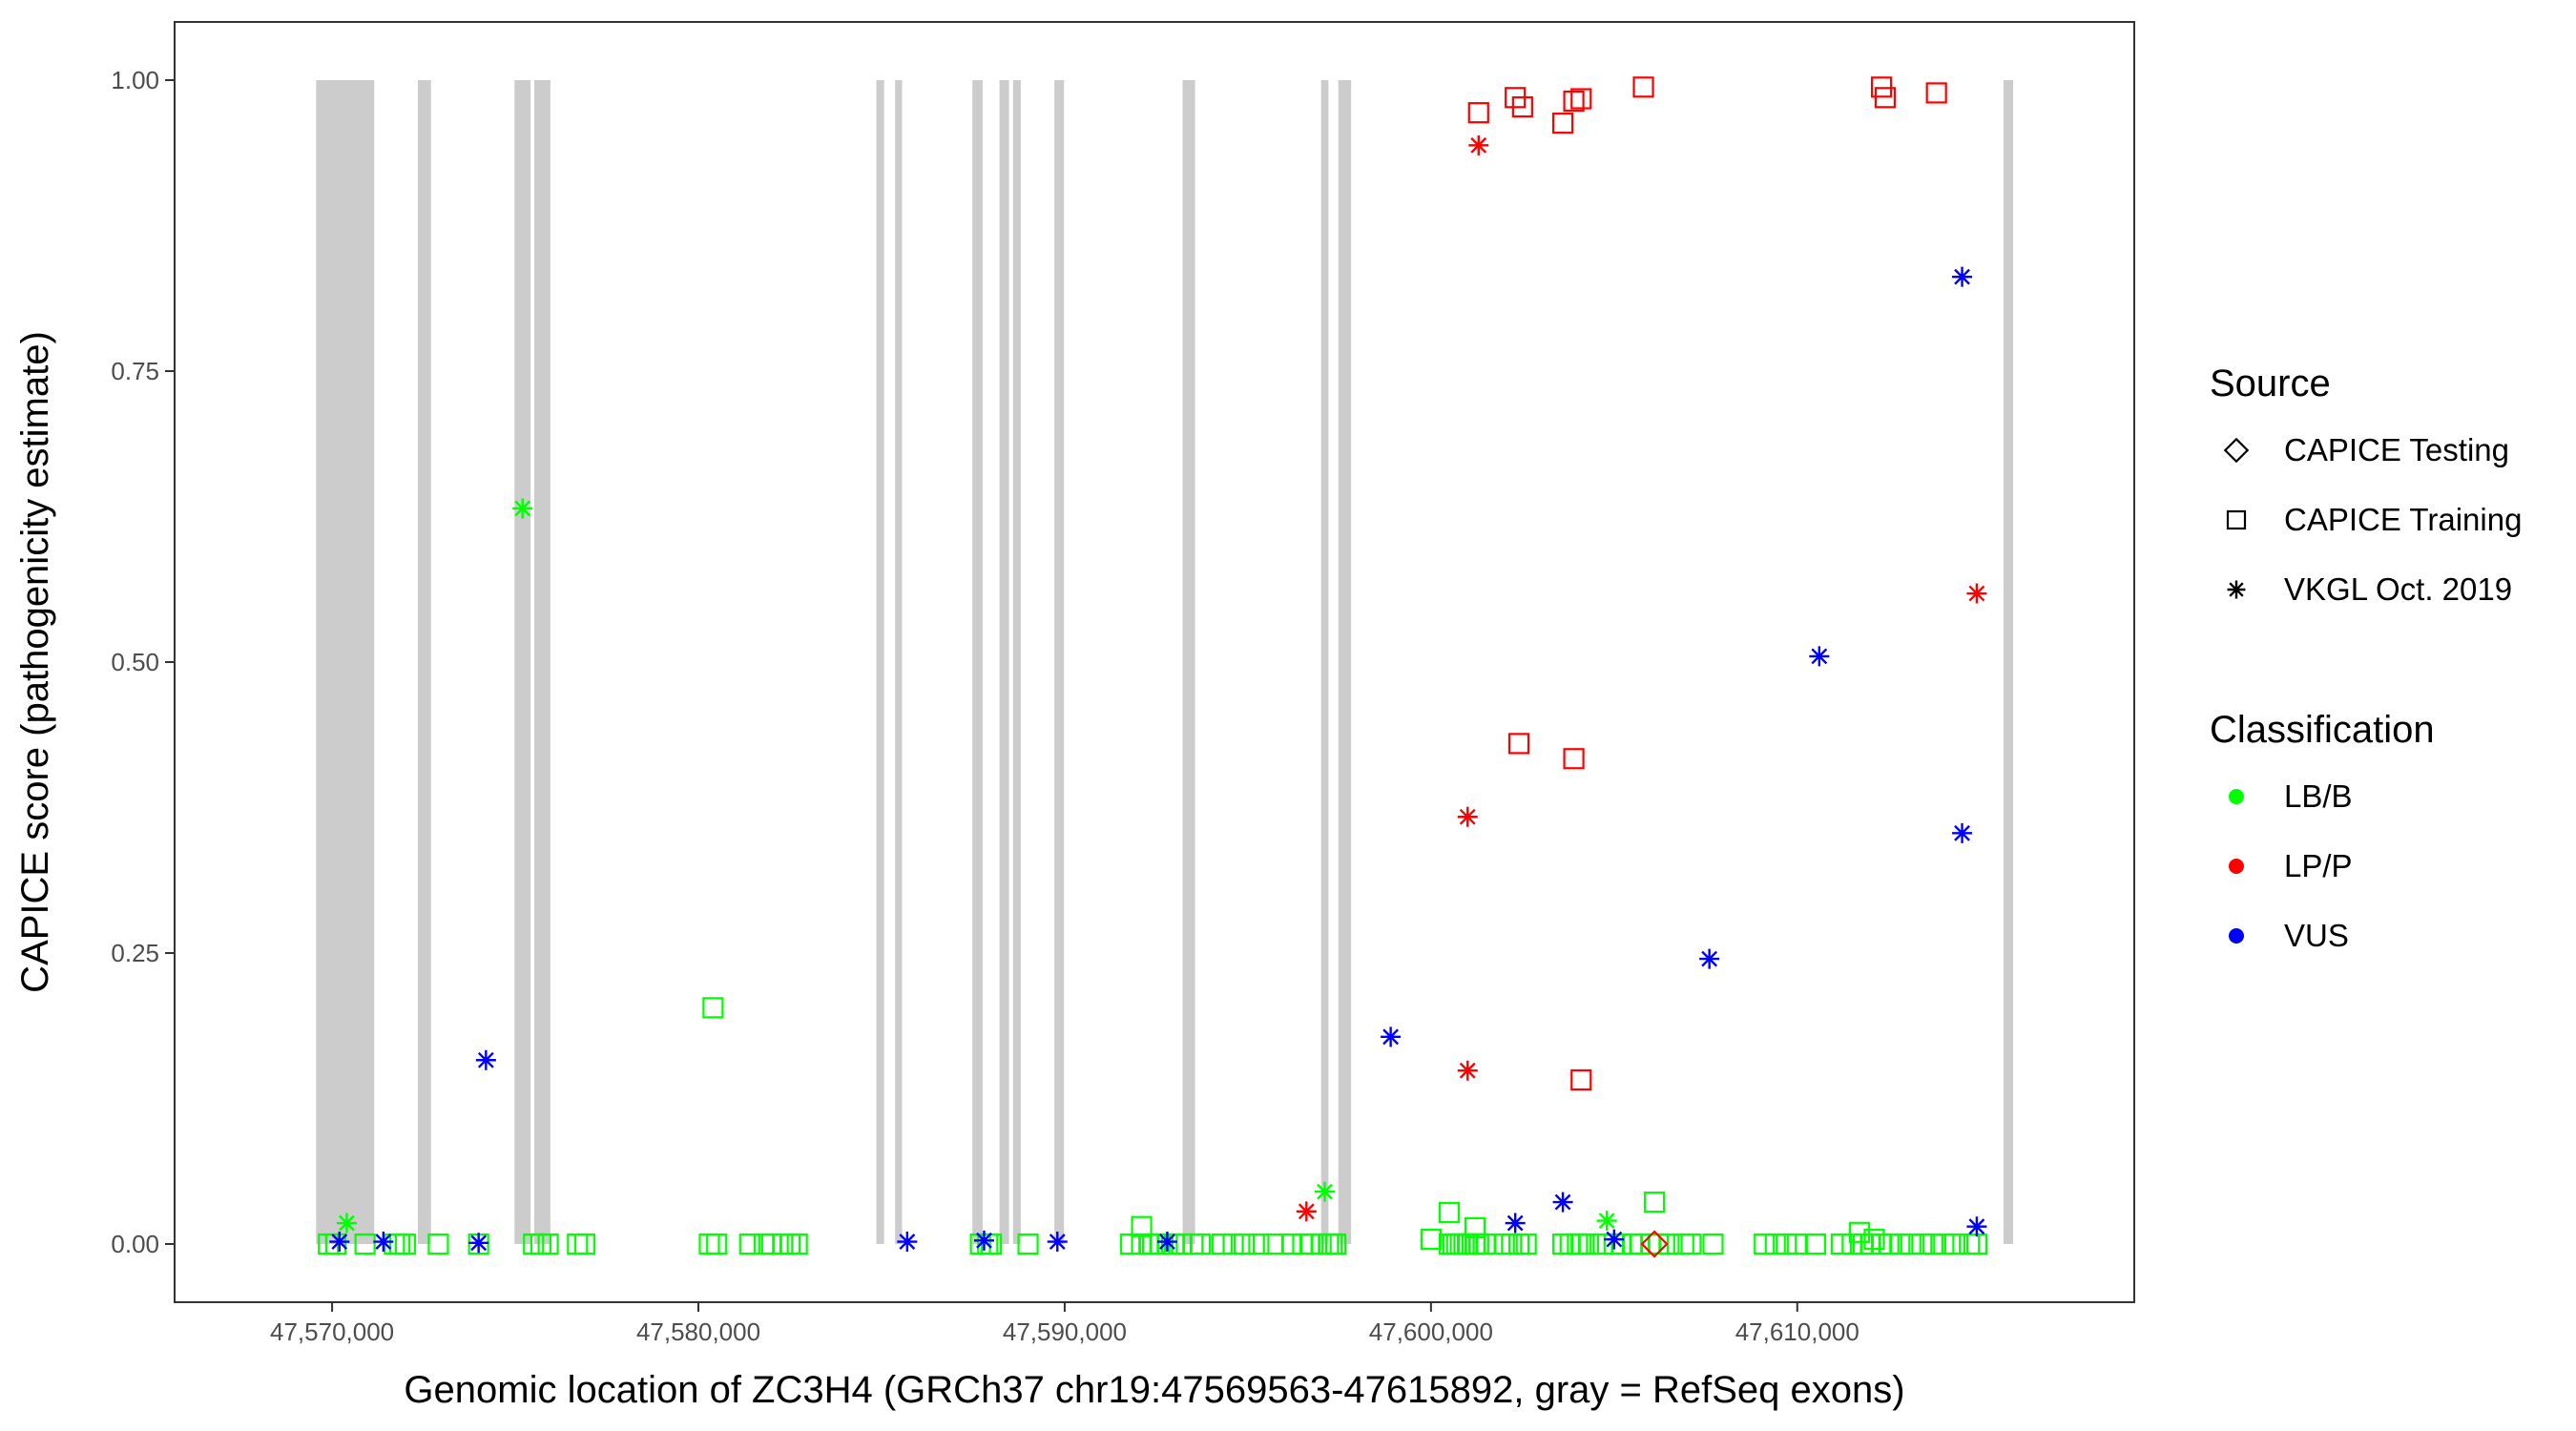 This screenshot has height=1431, width=2576. I want to click on y-axis-title: CAPICE score (pathogenicity estimate), so click(35, 662).